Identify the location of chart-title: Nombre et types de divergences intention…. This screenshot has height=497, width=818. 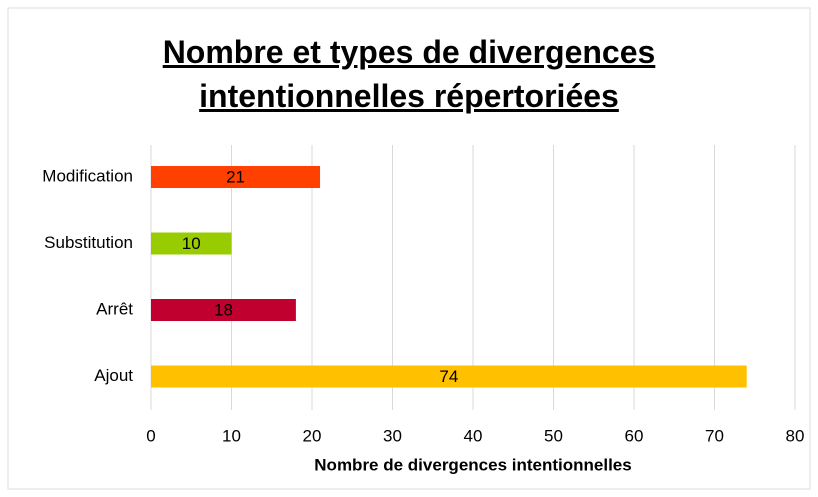
(409, 74).